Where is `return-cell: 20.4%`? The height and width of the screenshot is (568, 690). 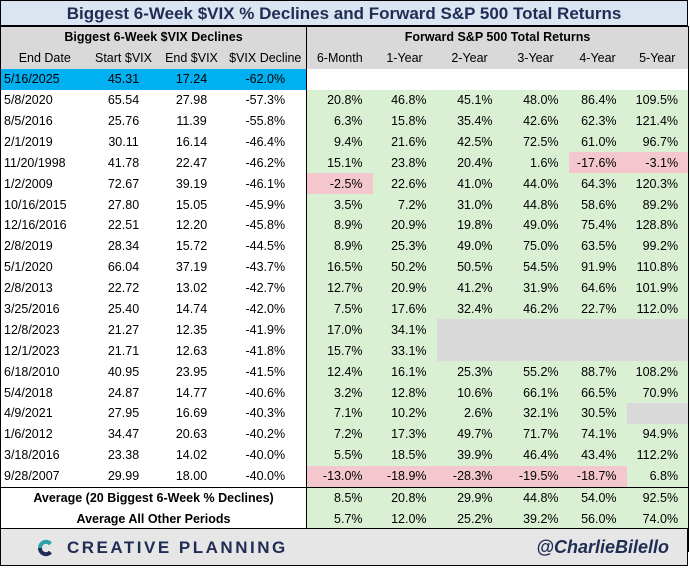 return-cell: 20.4% is located at coordinates (469, 163).